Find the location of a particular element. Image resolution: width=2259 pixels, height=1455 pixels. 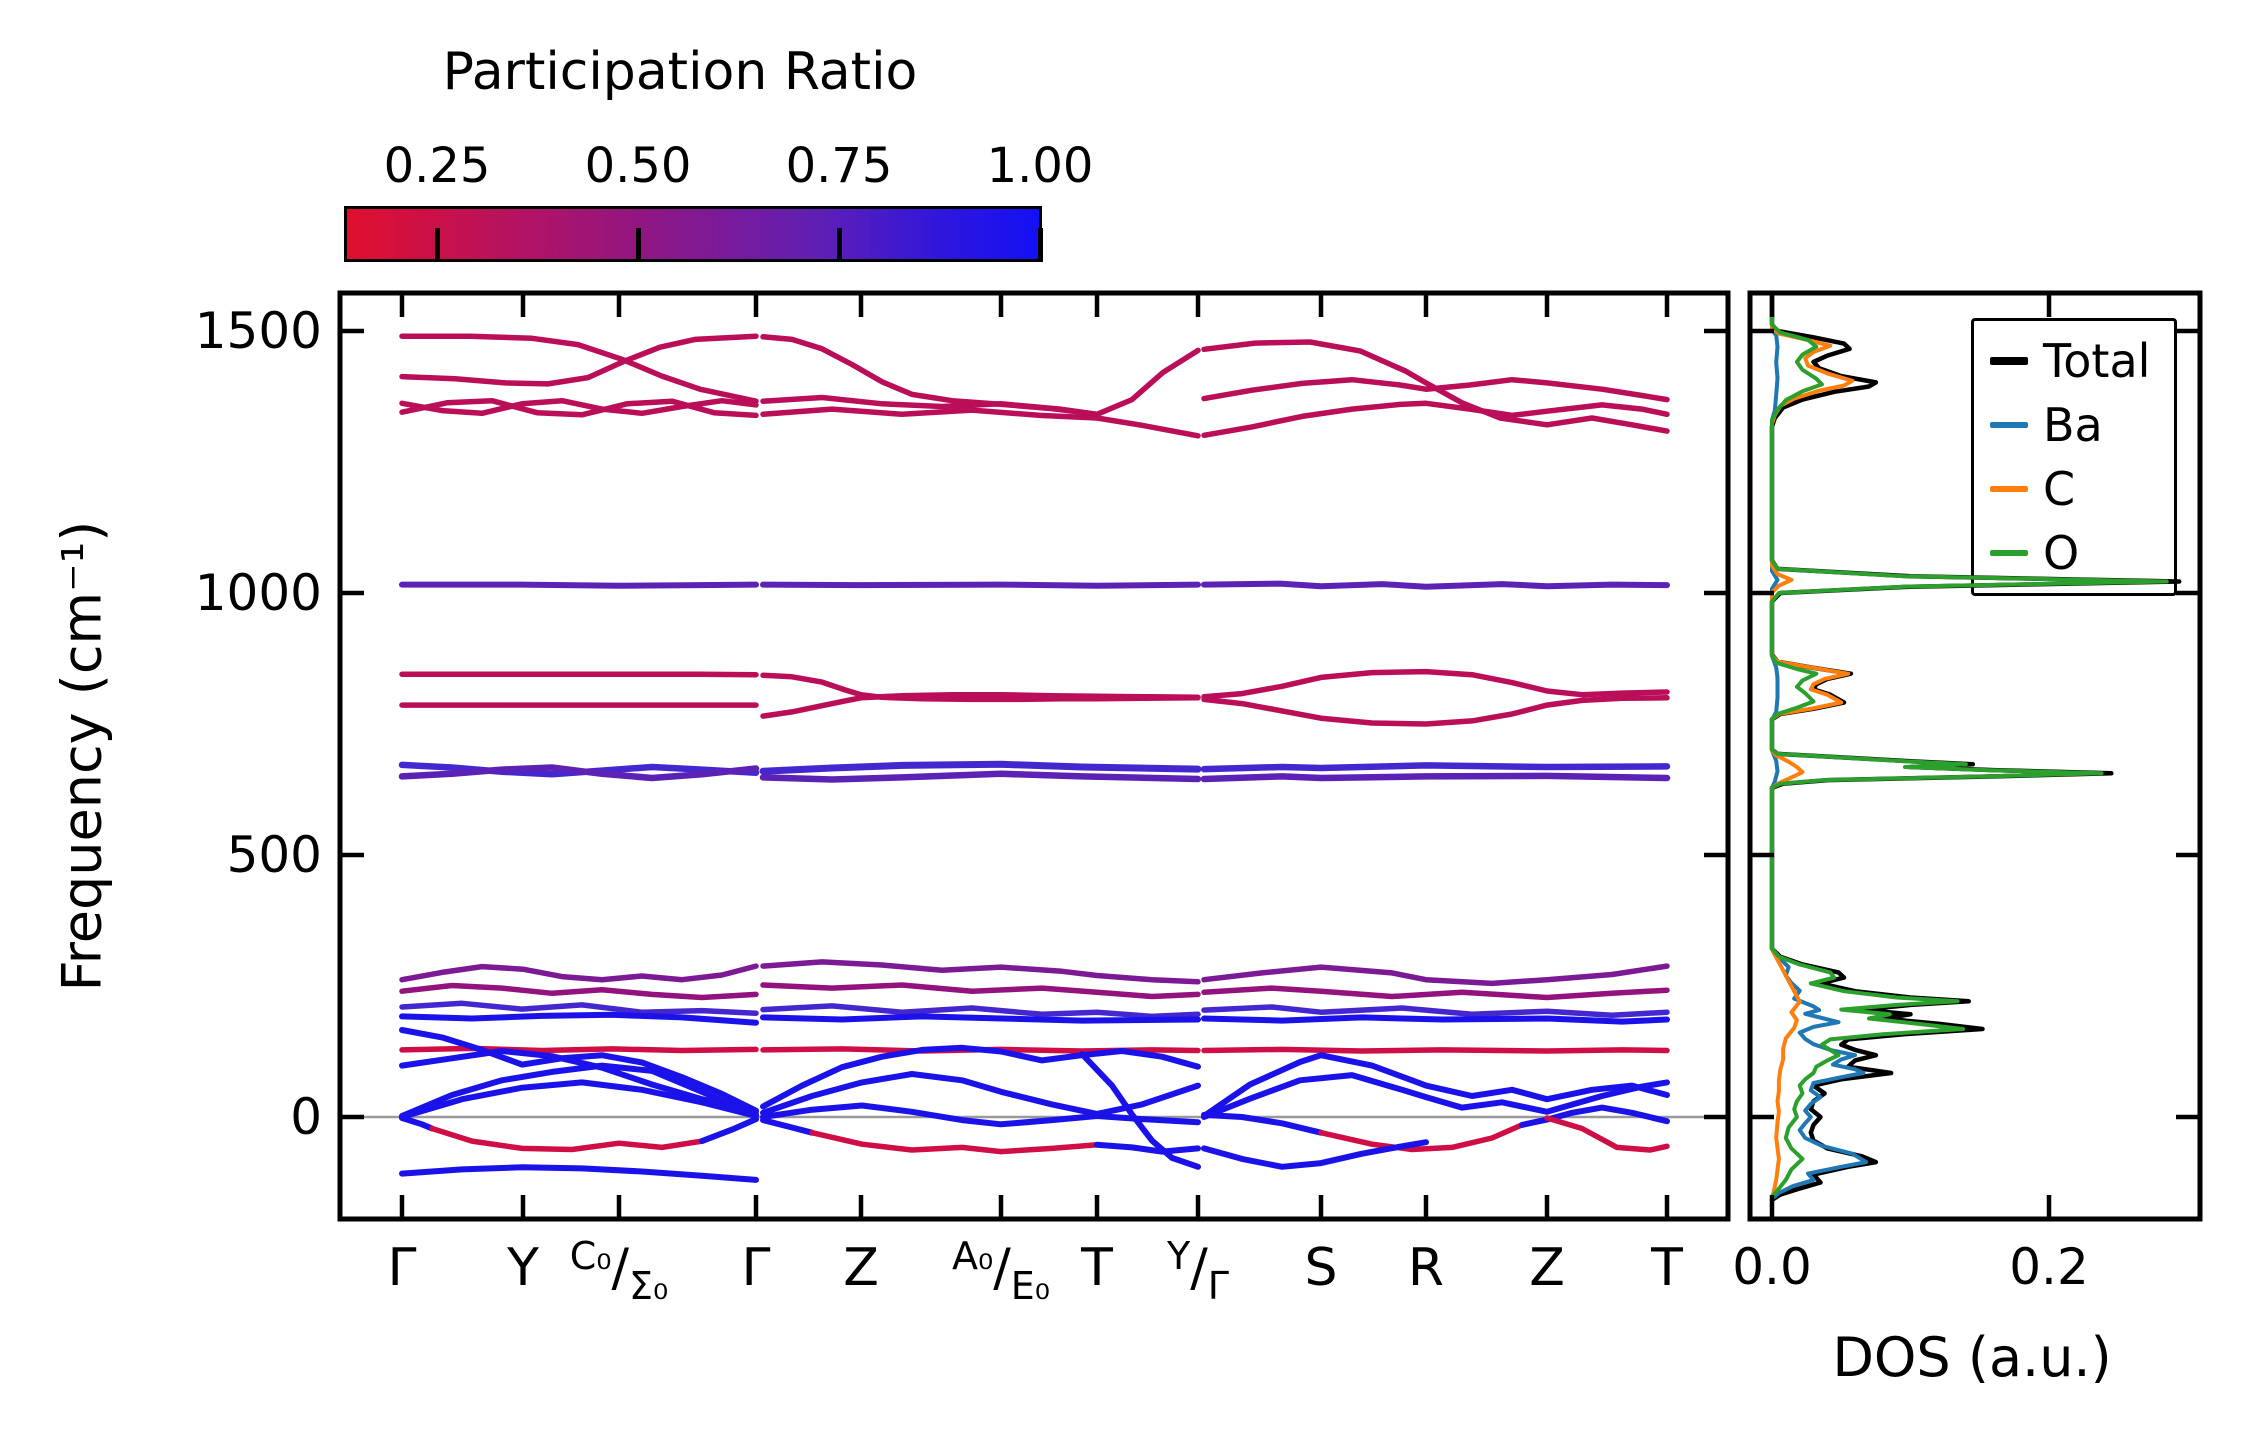

frequency-tick-label: 0 is located at coordinates (306, 1117).